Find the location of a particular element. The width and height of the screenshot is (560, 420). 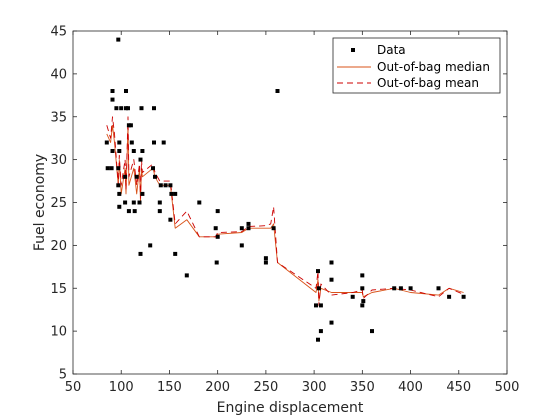

x-axis-title: Engine displacement is located at coordinates (290, 408).